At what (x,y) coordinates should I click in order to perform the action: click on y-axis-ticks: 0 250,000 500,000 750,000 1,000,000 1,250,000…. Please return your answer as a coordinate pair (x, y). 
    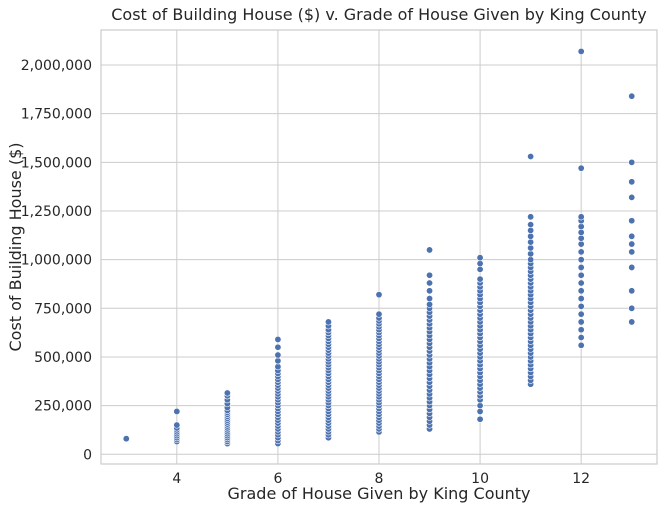
    Looking at the image, I should click on (56, 260).